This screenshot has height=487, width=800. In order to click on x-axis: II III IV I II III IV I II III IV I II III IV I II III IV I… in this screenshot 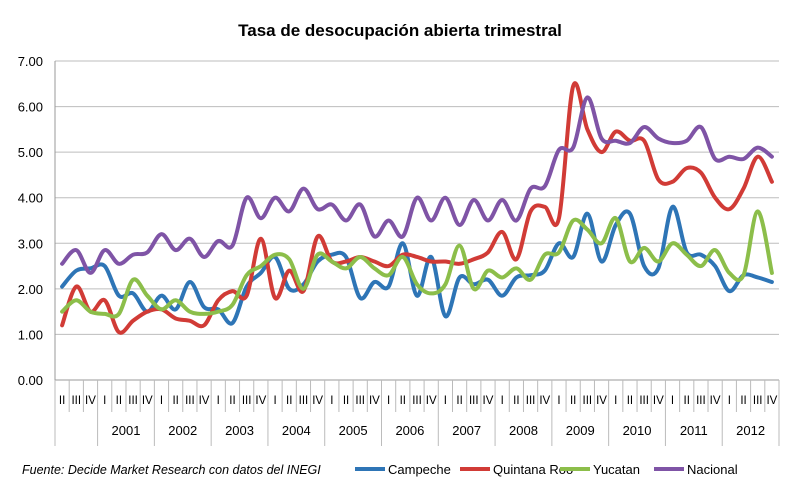, I will do `click(417, 412)`.